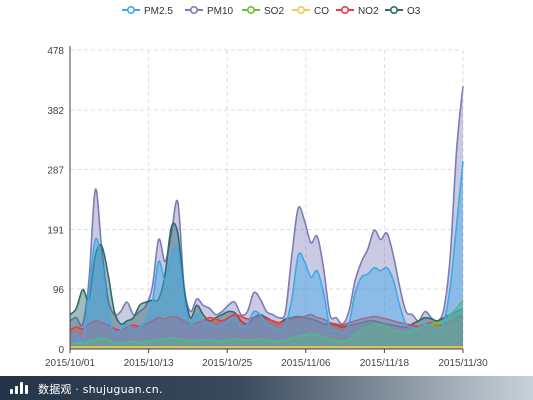 Image resolution: width=533 pixels, height=400 pixels. I want to click on x-tick-label: 2015/11/06, so click(306, 363).